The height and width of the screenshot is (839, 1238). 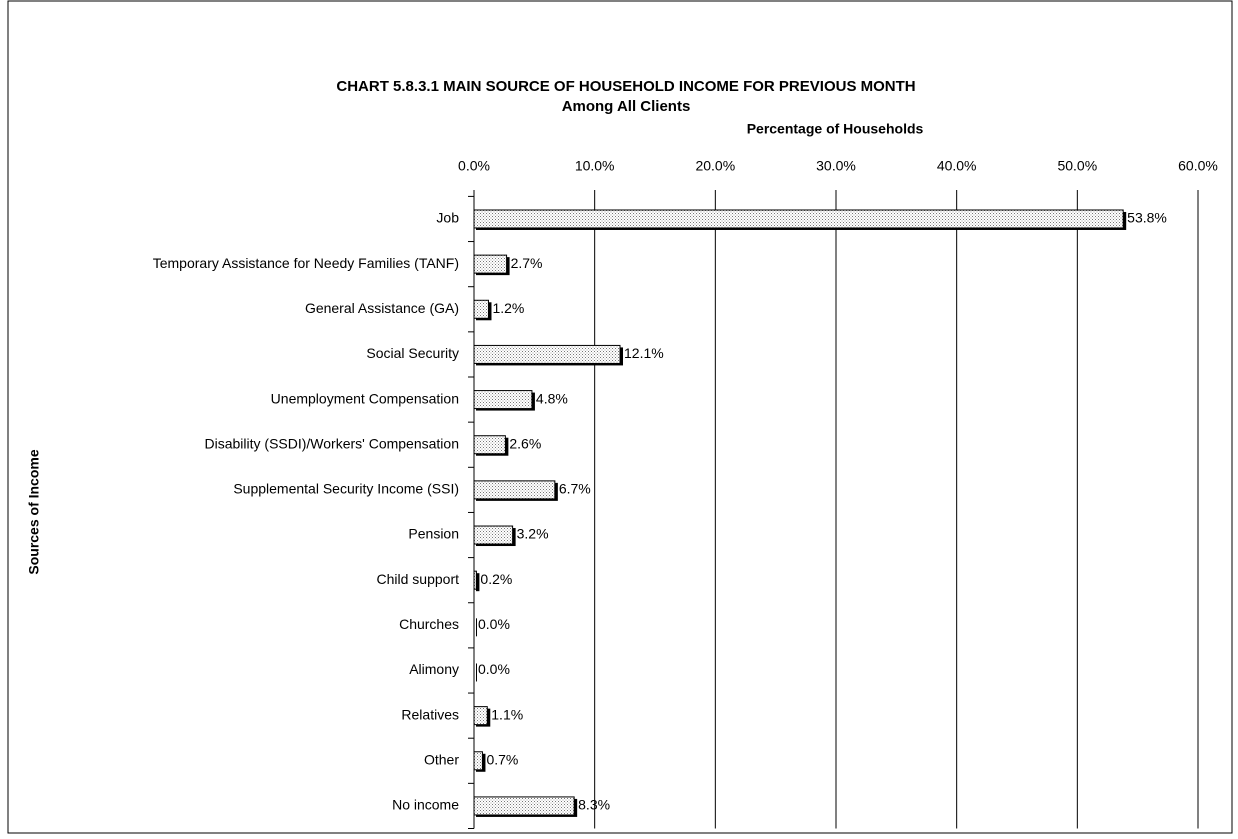 I want to click on x-tick-label: 30.0%, so click(x=836, y=166).